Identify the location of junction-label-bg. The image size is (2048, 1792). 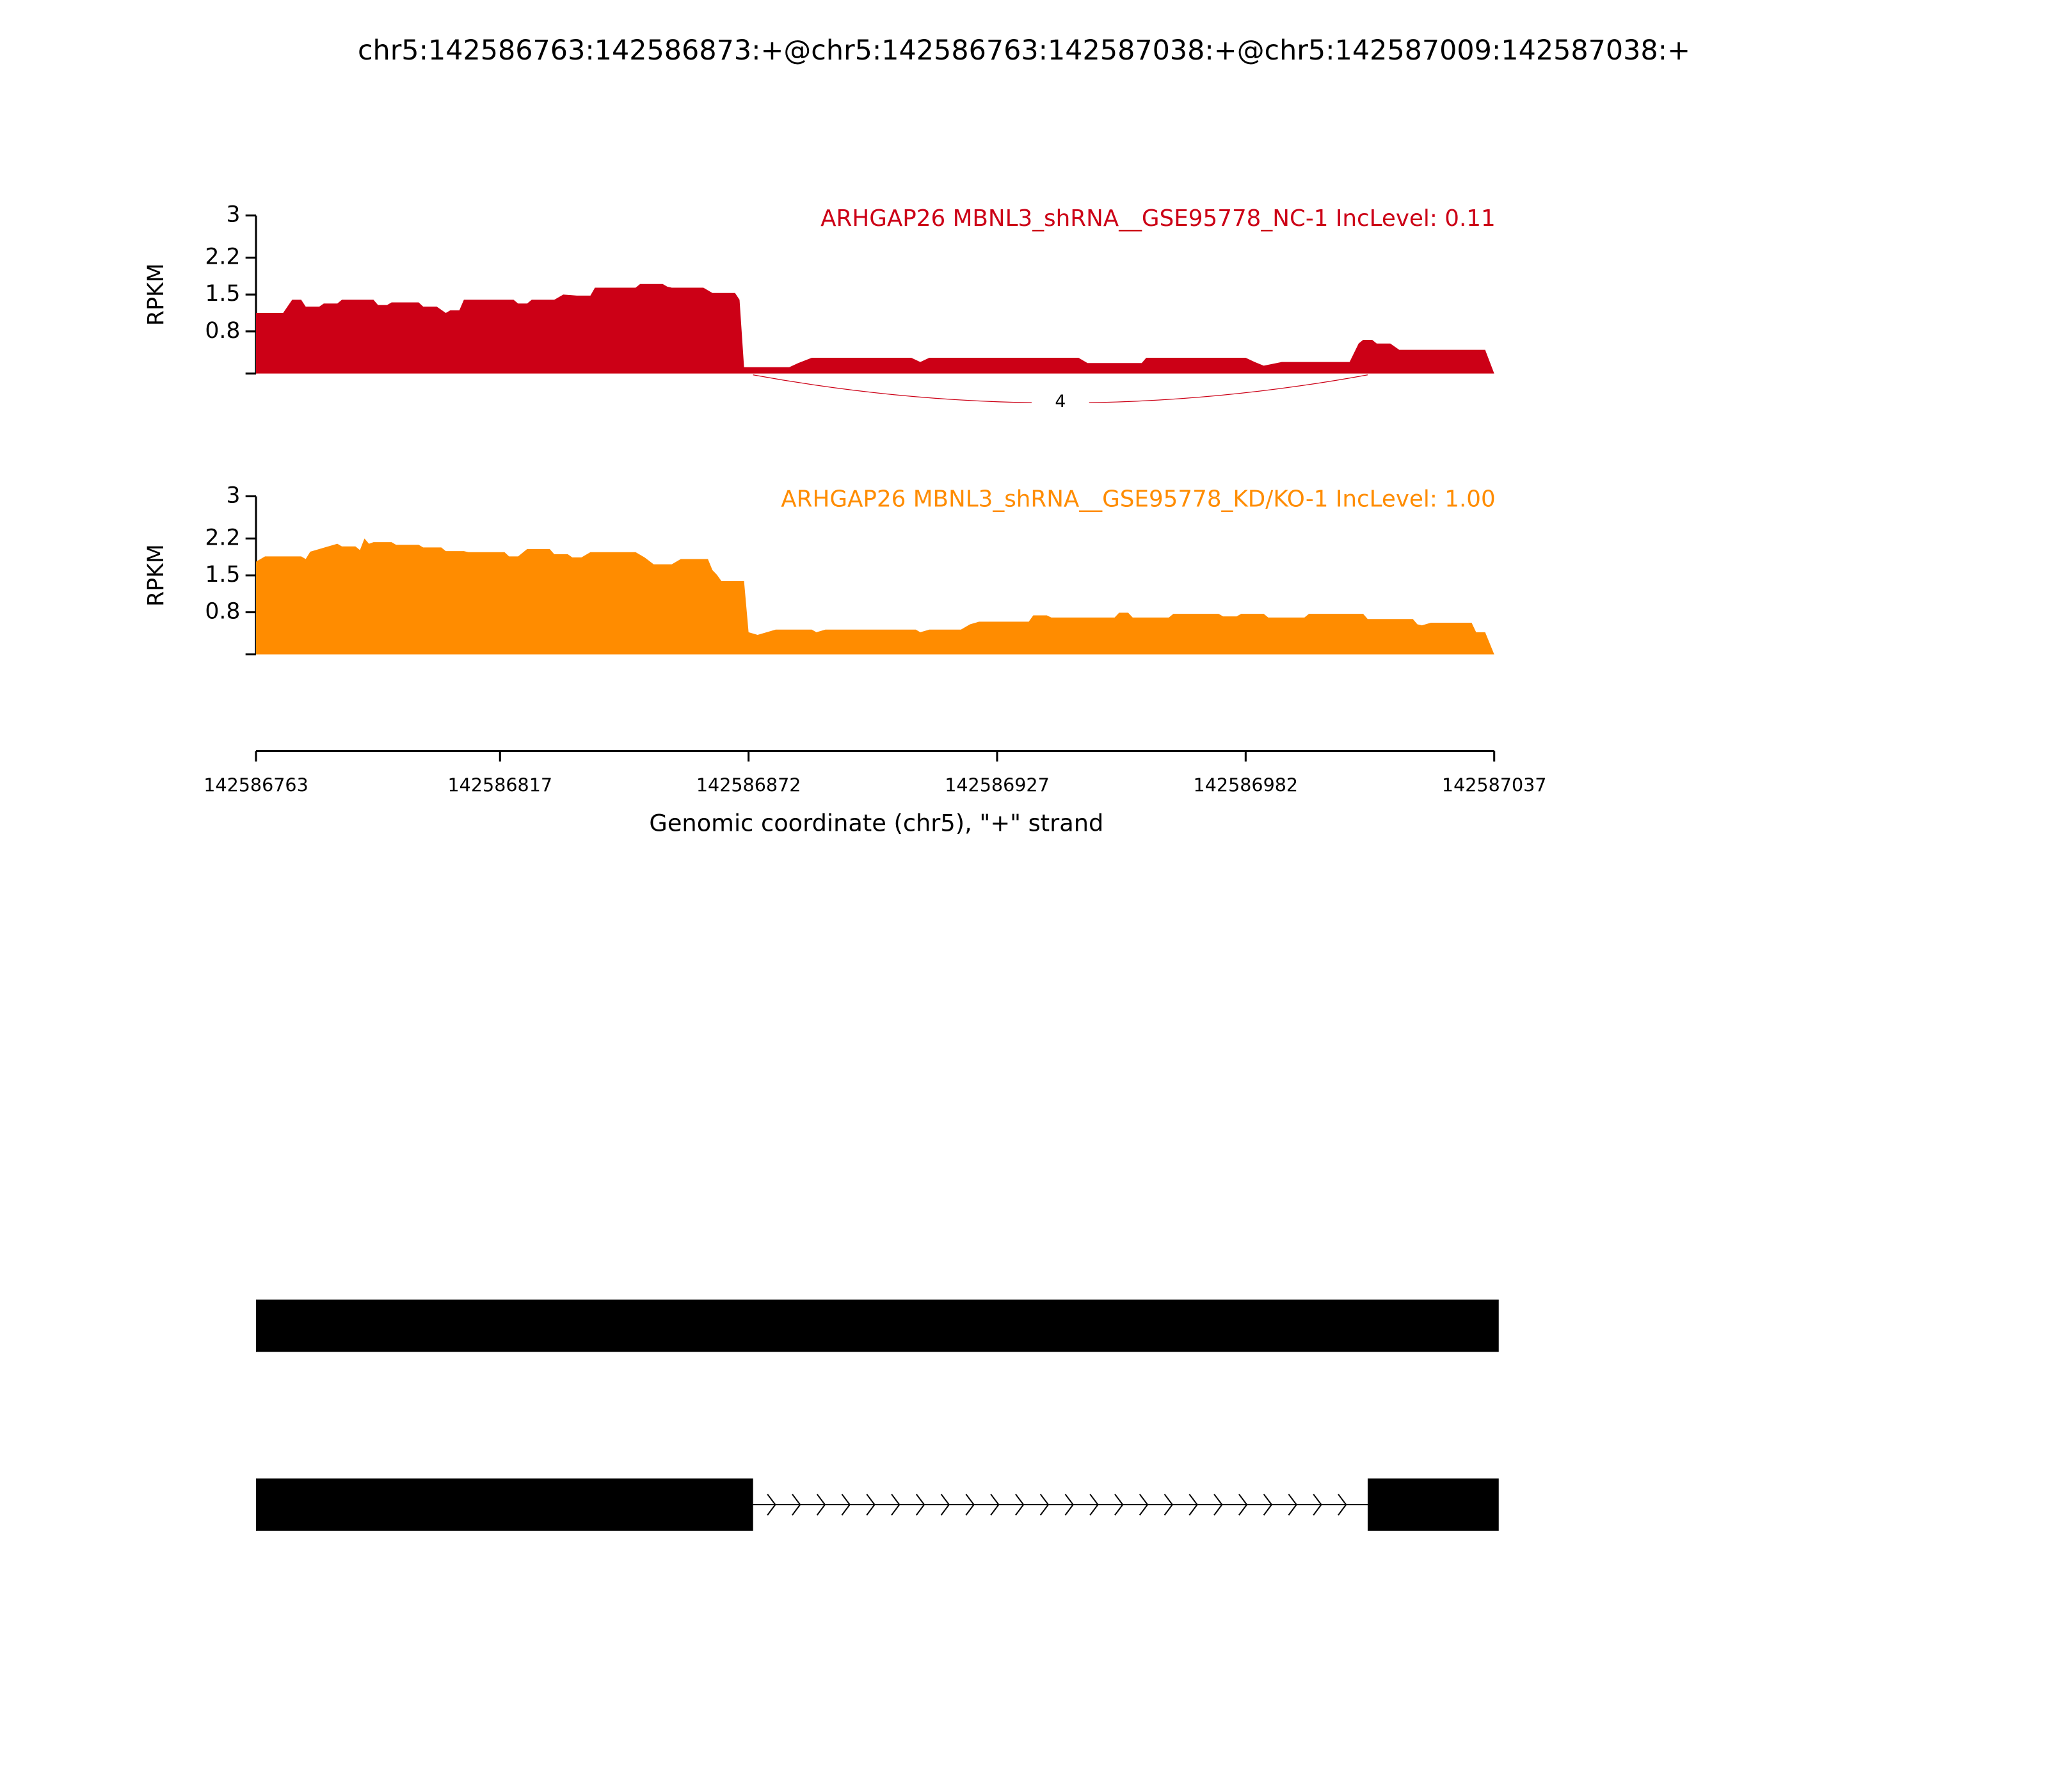
(1060, 402).